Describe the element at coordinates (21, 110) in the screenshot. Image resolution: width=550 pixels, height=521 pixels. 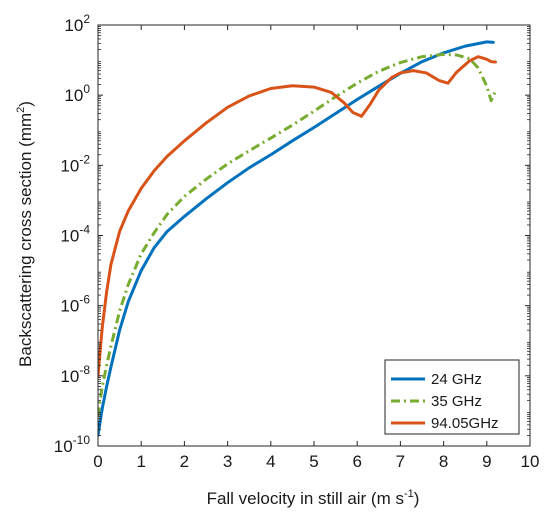
I see `y-axis-label-sup: 2` at that location.